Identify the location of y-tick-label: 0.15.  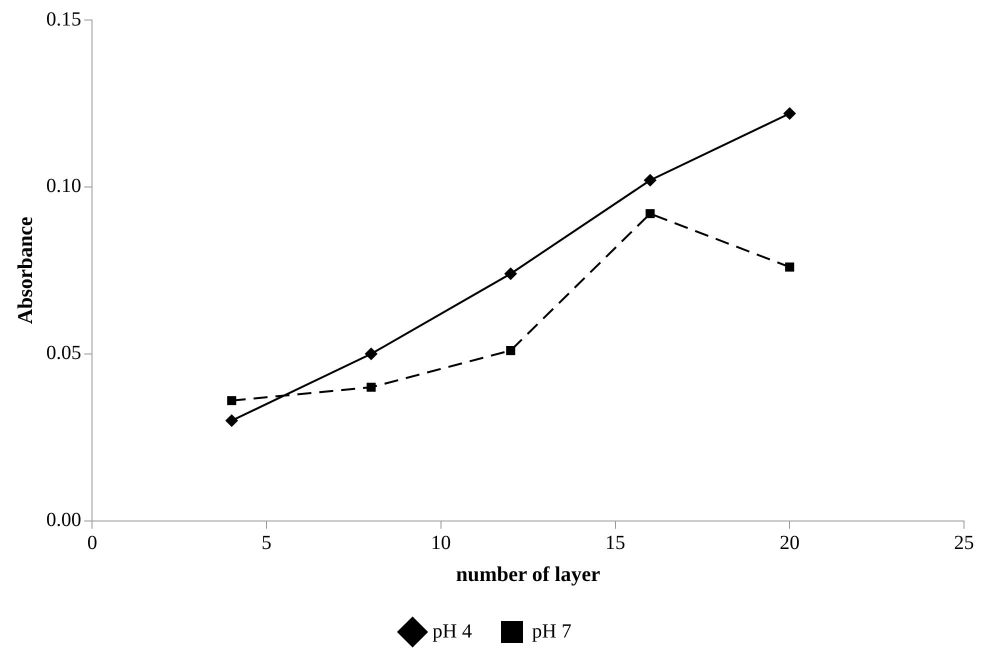
(64, 19).